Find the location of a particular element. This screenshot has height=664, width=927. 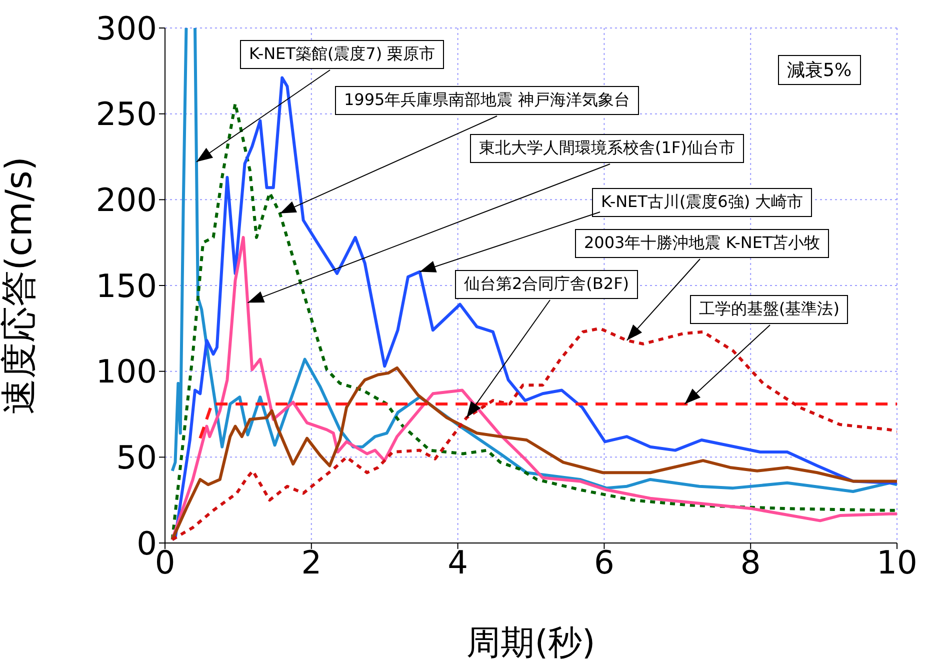

y-axis-title: 速度応答(cm/s) is located at coordinates (20, 285).